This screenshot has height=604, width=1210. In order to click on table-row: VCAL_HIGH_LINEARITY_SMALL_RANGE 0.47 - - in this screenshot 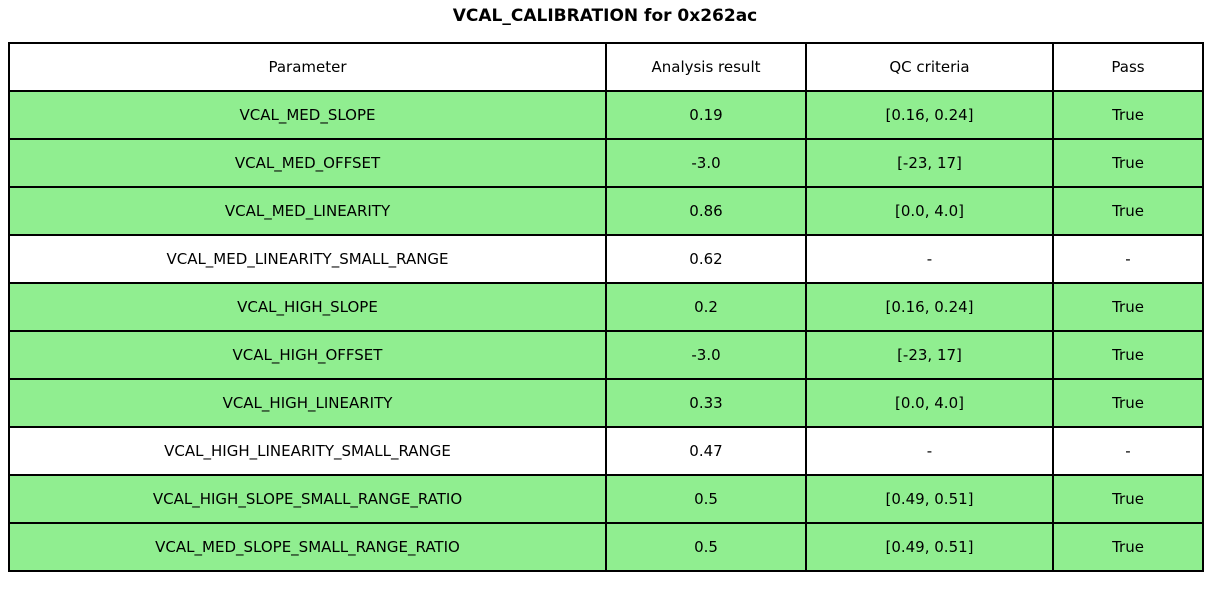, I will do `click(606, 451)`.